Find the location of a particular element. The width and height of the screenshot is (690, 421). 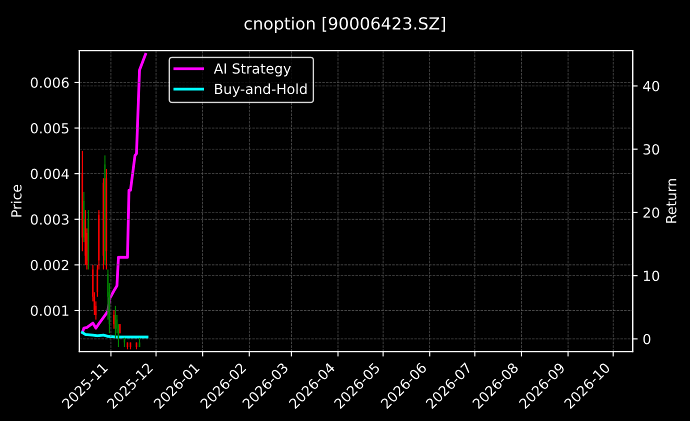

y-tick-label: 0.004 is located at coordinates (49, 174).